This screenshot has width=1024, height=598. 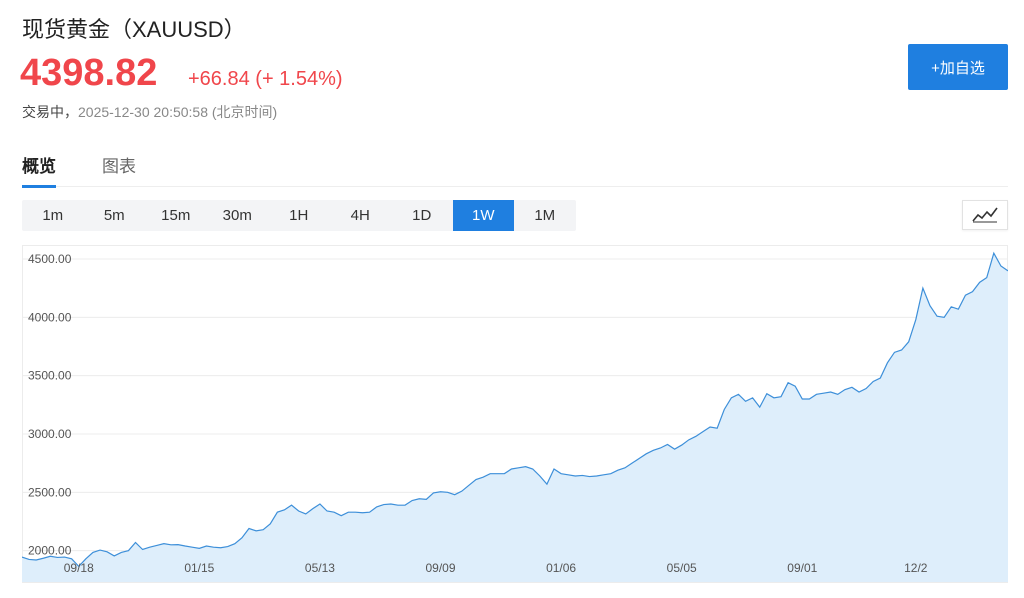 What do you see at coordinates (50, 259) in the screenshot?
I see `y-tick-label: 4500.00` at bounding box center [50, 259].